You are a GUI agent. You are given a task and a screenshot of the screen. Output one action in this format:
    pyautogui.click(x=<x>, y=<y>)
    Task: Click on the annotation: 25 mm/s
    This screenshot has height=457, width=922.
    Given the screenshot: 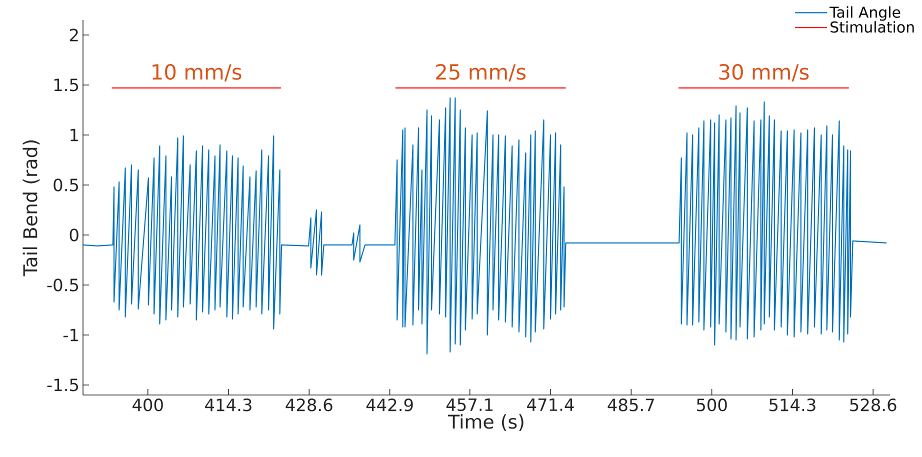 What is the action you would take?
    pyautogui.click(x=481, y=73)
    